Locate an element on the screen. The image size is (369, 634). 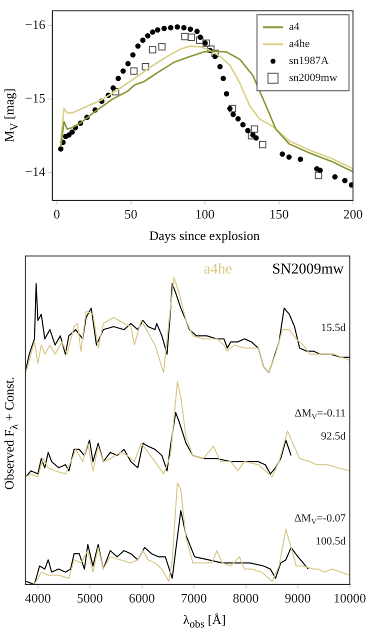
x-tick-label: 5000 is located at coordinates (89, 598).